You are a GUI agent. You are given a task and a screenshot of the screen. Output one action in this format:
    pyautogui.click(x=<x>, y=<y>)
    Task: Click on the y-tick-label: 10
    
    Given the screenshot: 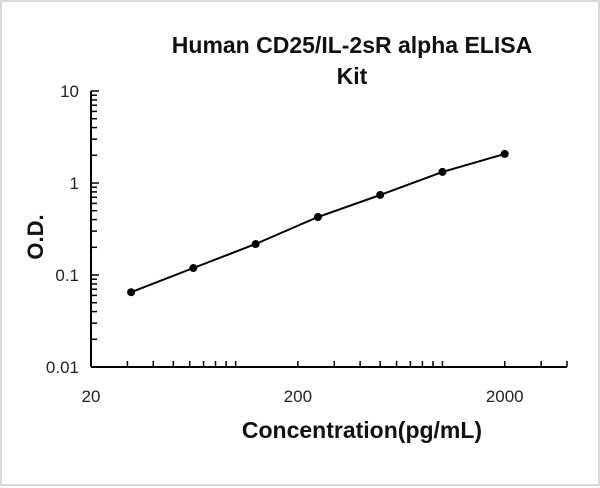 What is the action you would take?
    pyautogui.click(x=69, y=91)
    